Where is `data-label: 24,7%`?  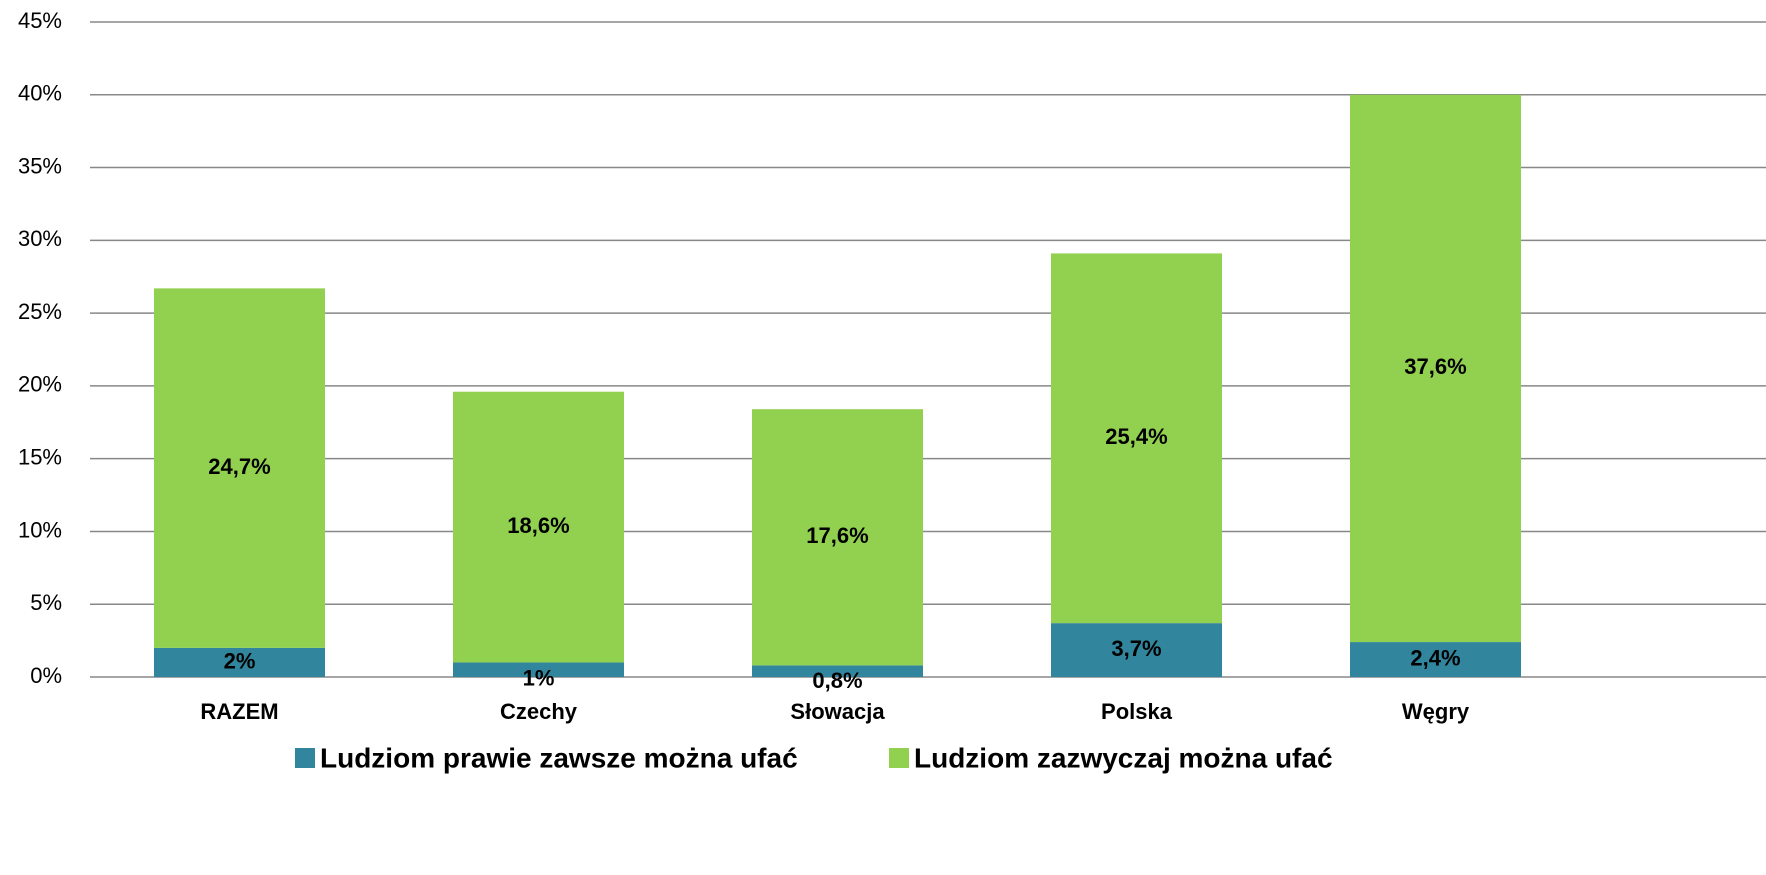
data-label: 24,7% is located at coordinates (239, 466).